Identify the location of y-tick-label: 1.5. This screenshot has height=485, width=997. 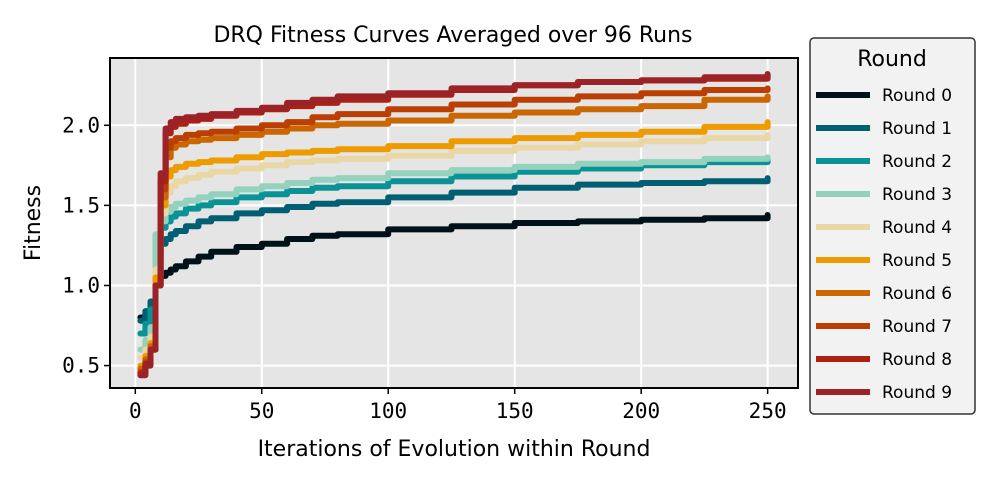
(81, 205).